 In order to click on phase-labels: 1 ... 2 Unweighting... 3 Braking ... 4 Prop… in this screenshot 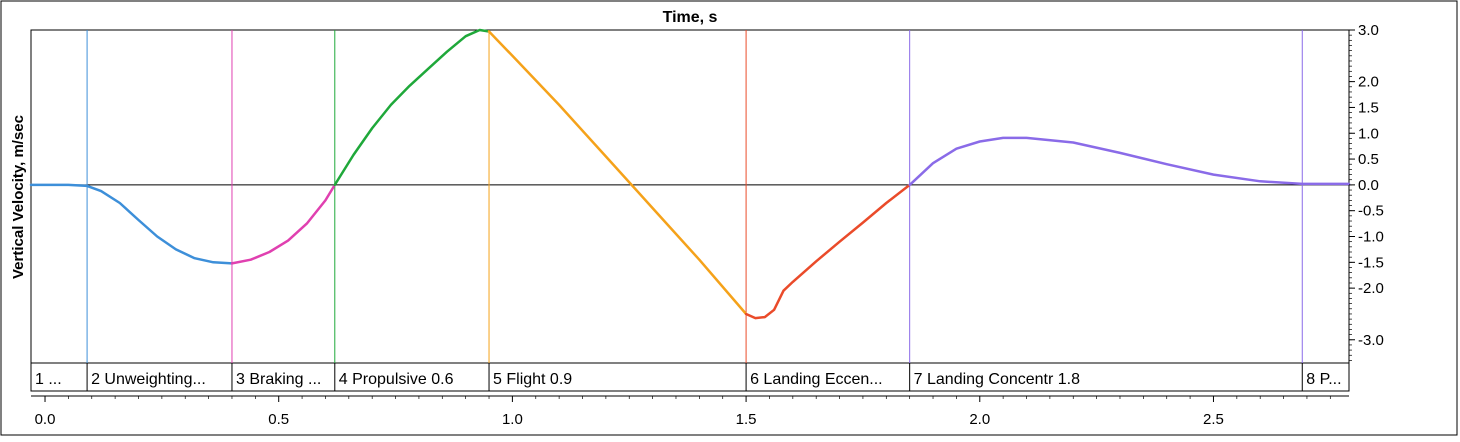, I will do `click(688, 377)`.